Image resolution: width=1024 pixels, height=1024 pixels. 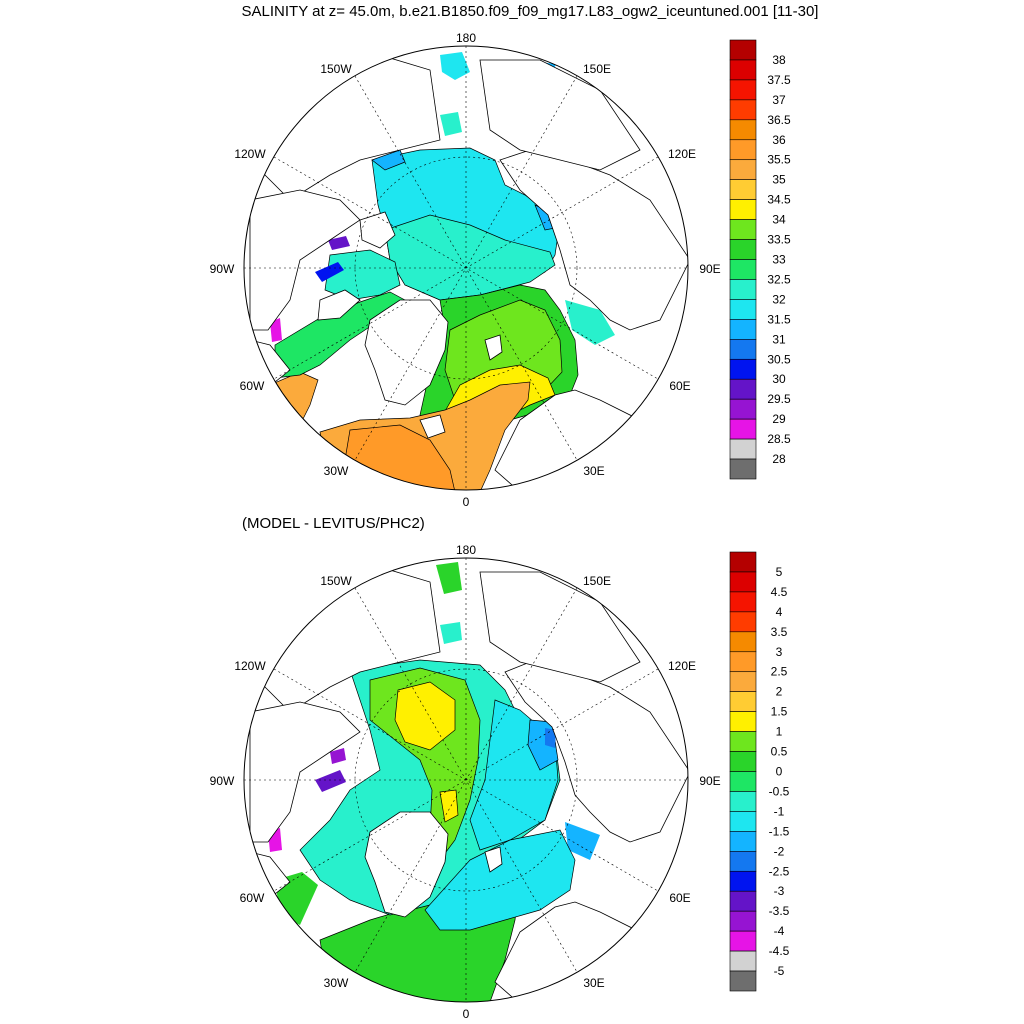 I want to click on salinity-colorbar-tick-label: 33, so click(x=779, y=260).